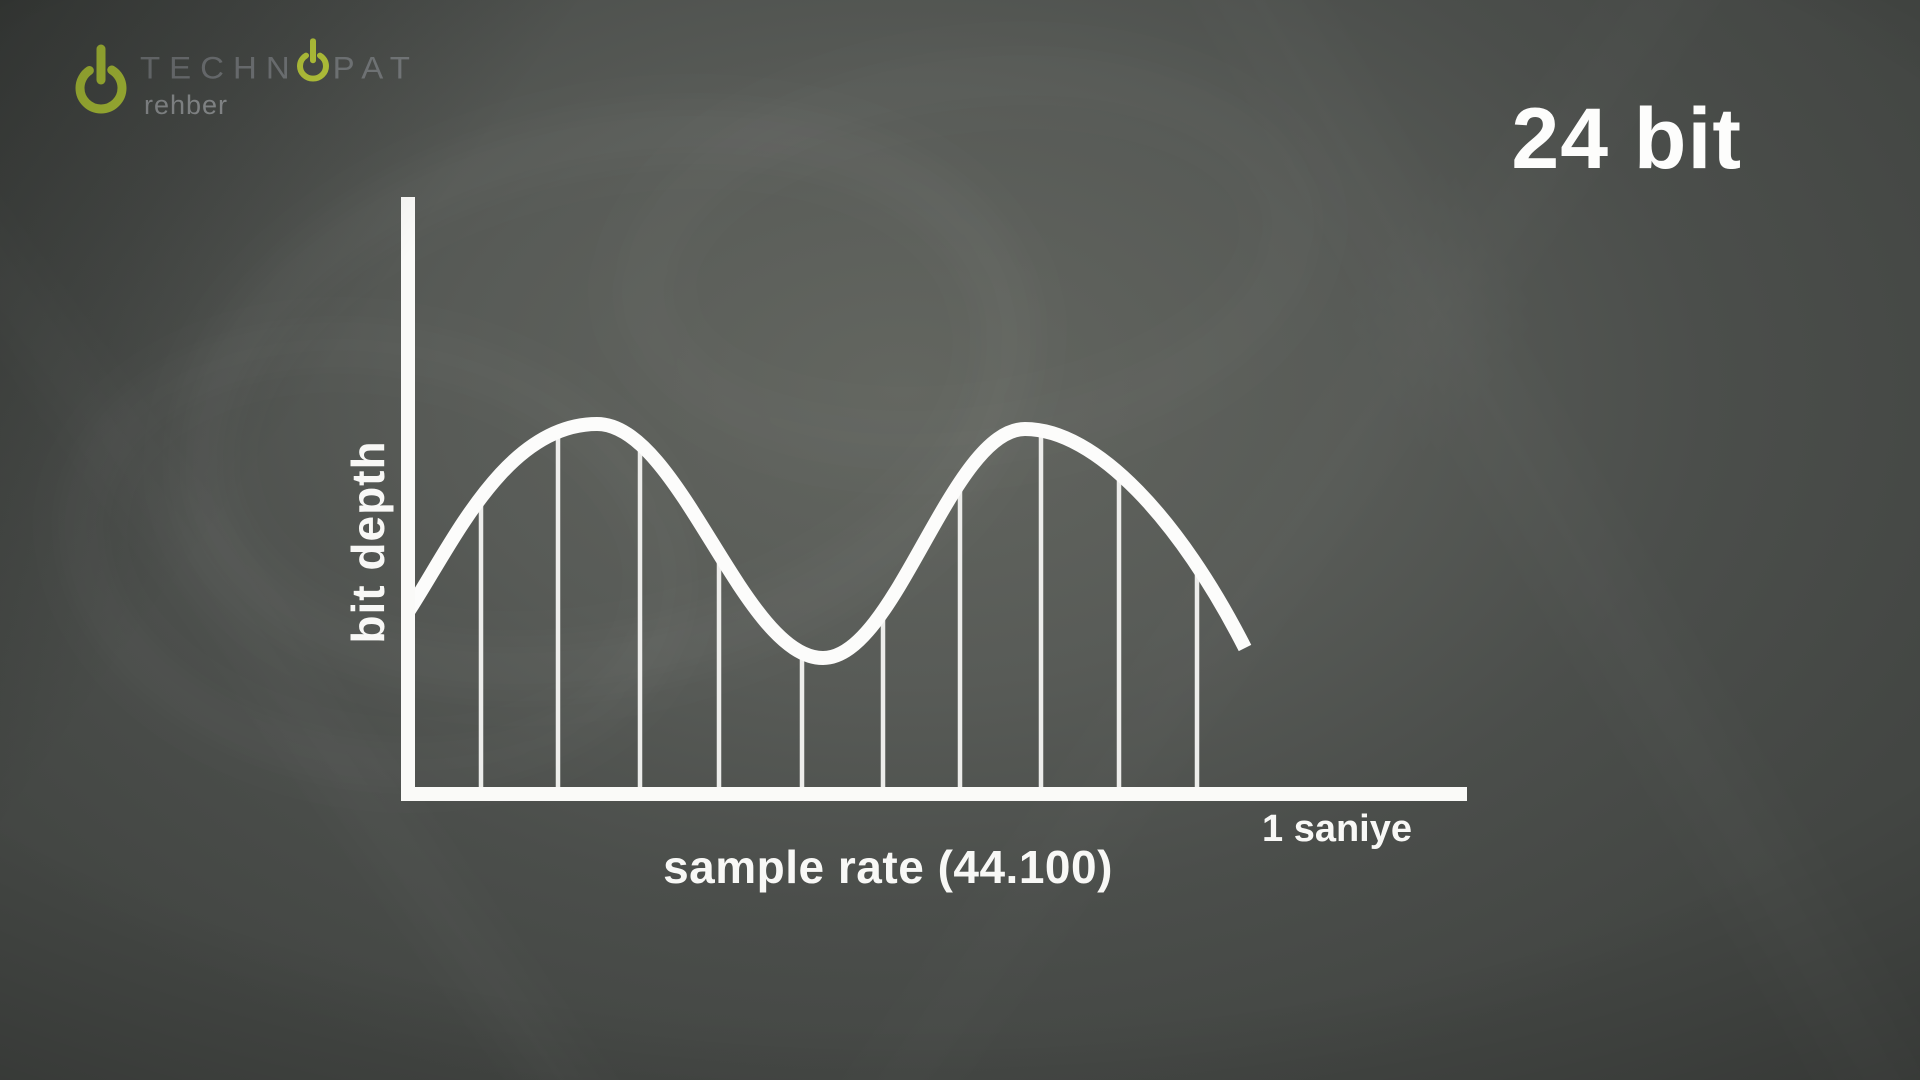 The height and width of the screenshot is (1080, 1920). Describe the element at coordinates (186, 105) in the screenshot. I see `logo-subtitle: rehber` at that location.